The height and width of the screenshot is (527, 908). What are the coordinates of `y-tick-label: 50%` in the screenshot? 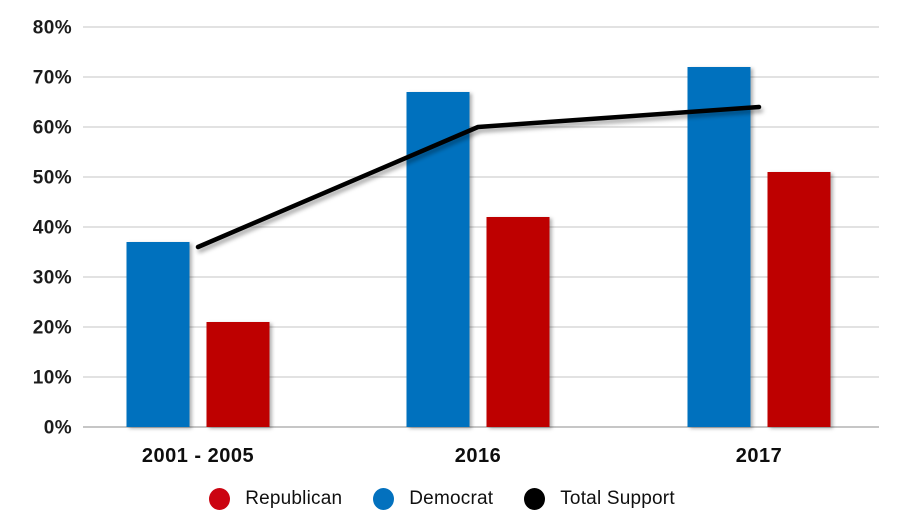 It's located at (52, 178).